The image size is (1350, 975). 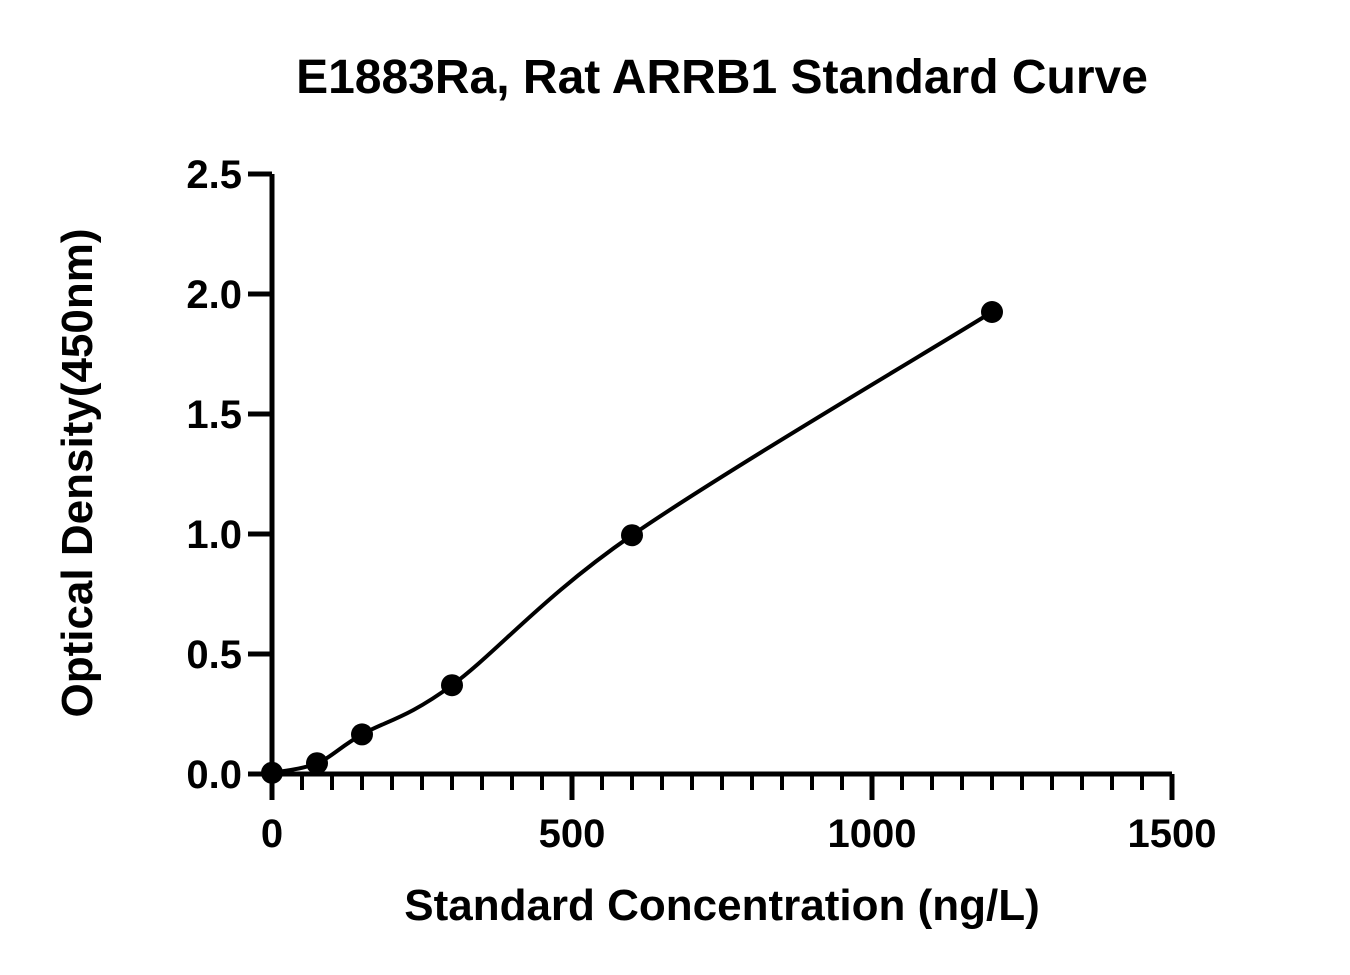 What do you see at coordinates (1172, 834) in the screenshot?
I see `x-tick-label: 1500` at bounding box center [1172, 834].